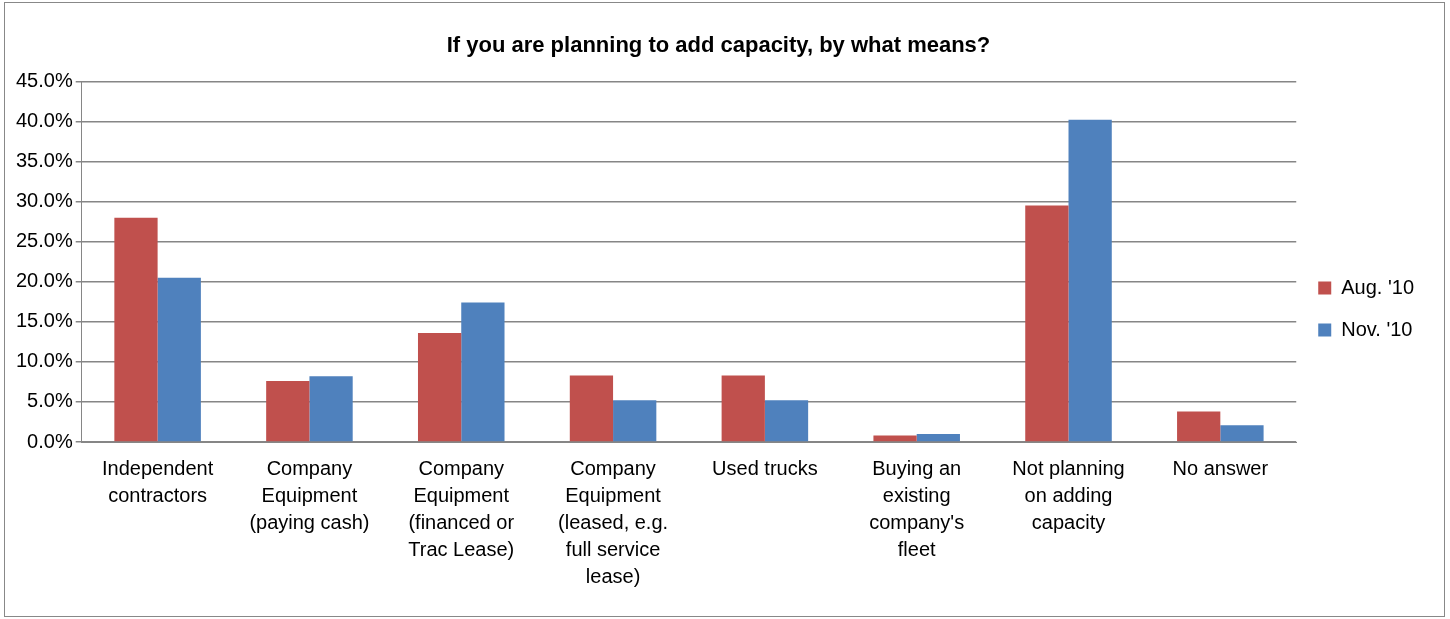  I want to click on y-tick-label: 20.0%, so click(44, 280).